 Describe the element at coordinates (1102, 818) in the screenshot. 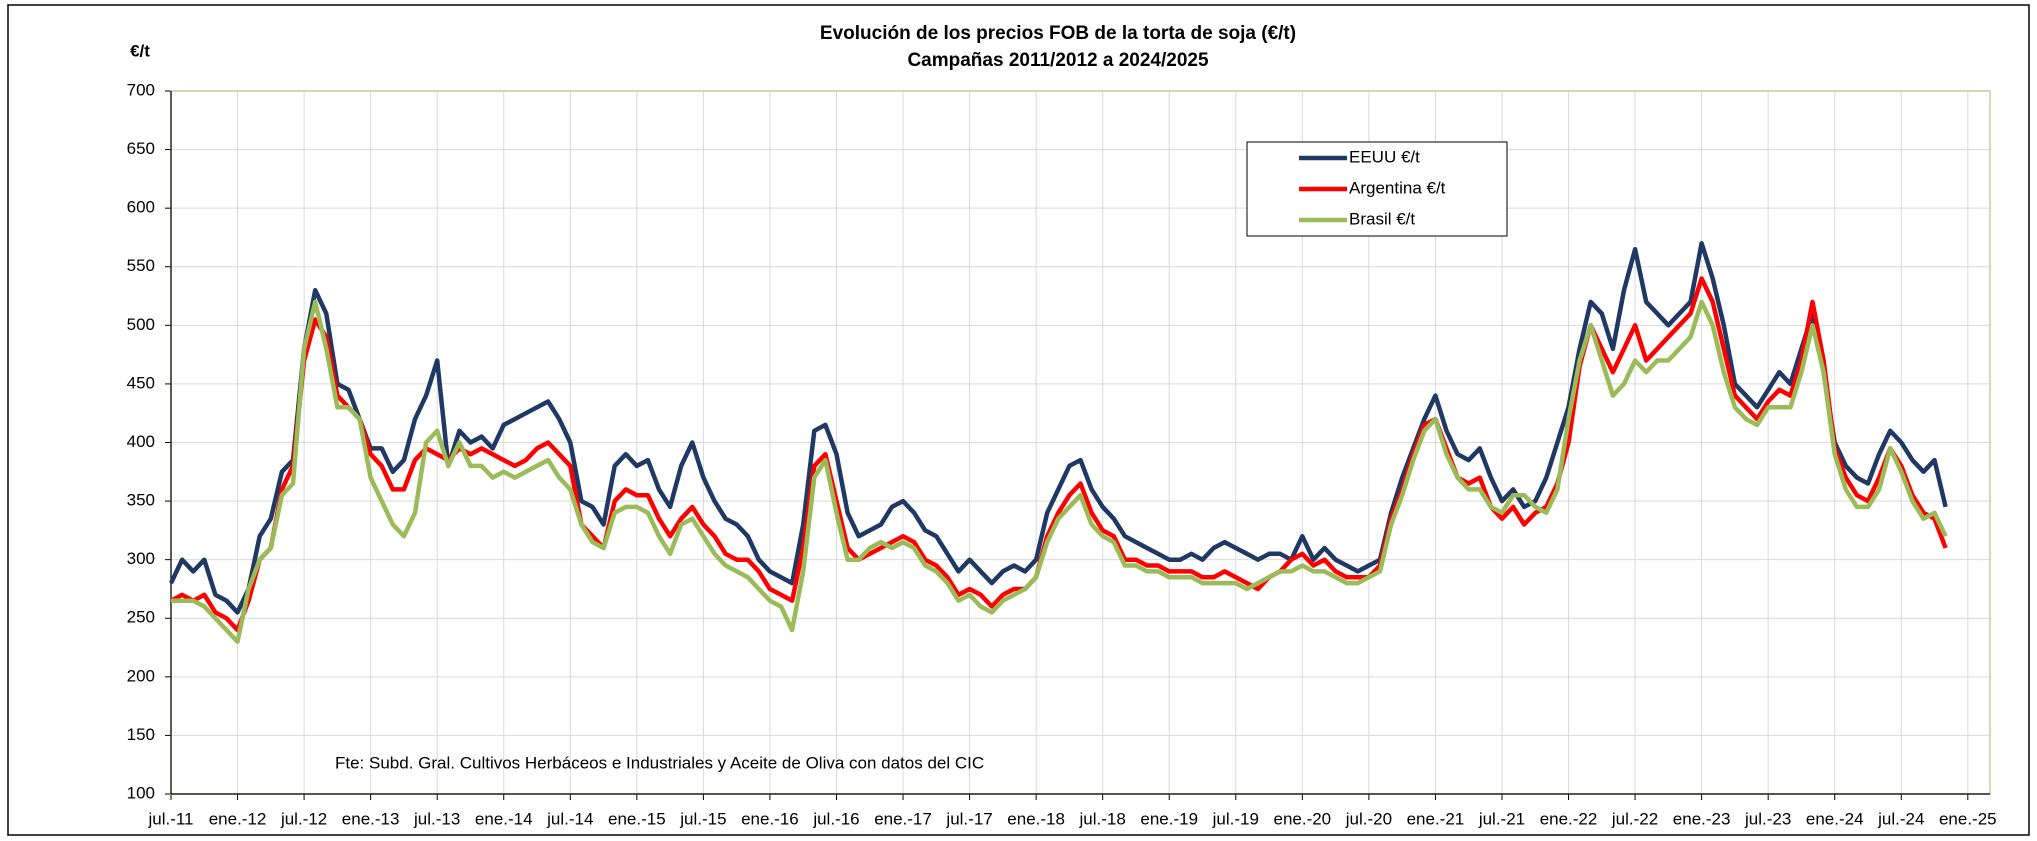

I see `x-tick-label: jul.-18` at that location.